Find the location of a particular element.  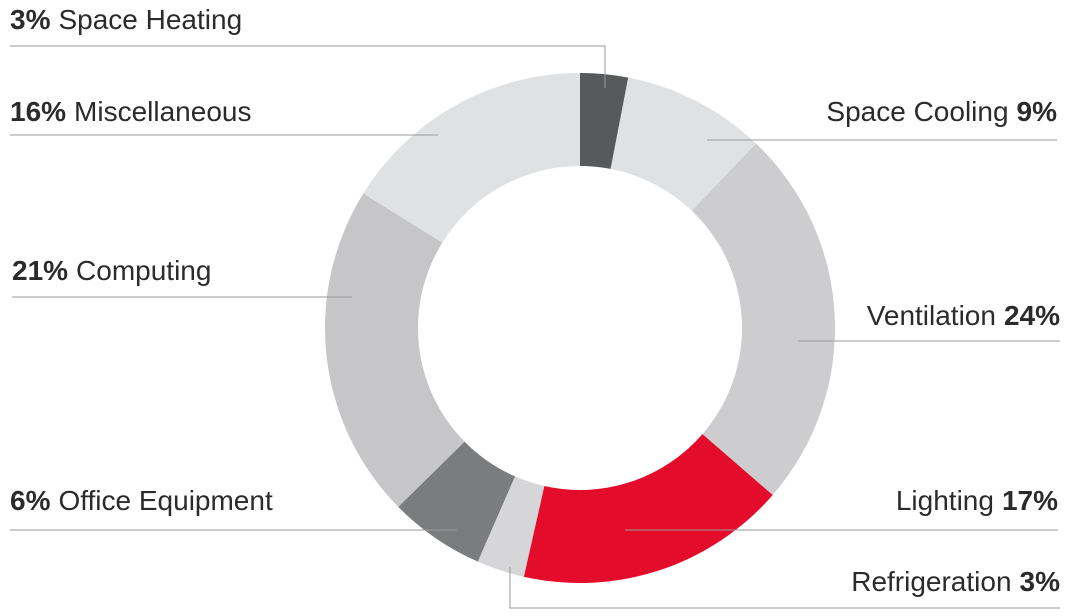

value-label: 16% is located at coordinates (38, 111).